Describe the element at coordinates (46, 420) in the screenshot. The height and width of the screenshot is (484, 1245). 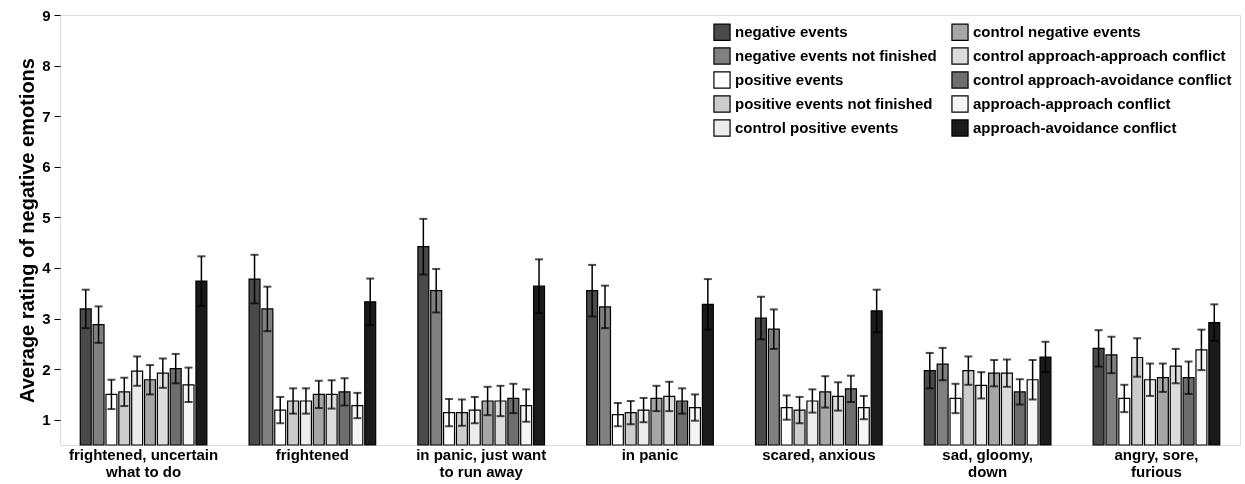
I see `y-tick-label: 1` at that location.